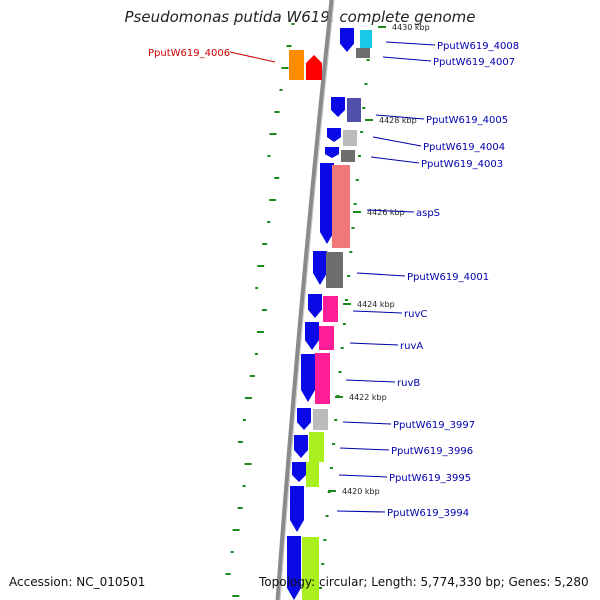 This screenshot has height=600, width=600. Describe the element at coordinates (326, 338) in the screenshot. I see `cds-block-ruvA` at that location.